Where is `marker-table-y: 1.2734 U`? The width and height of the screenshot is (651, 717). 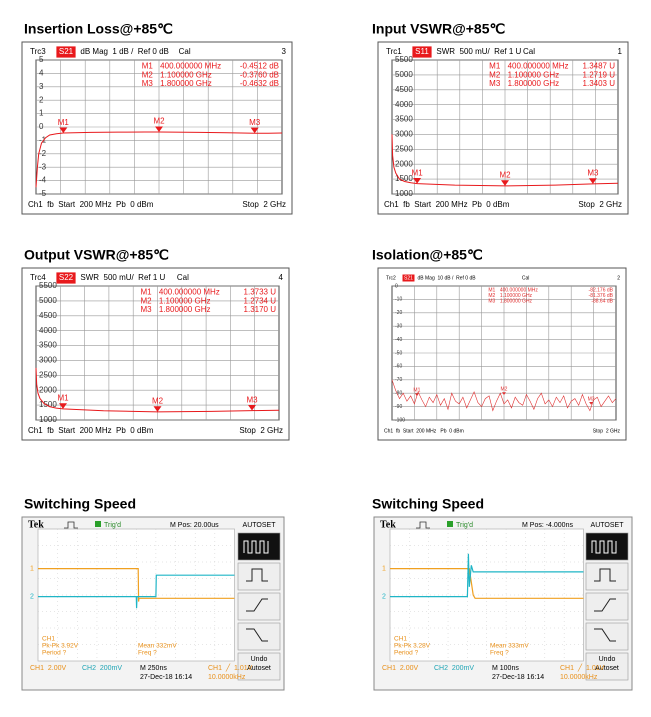
marker-table-y: 1.2734 U is located at coordinates (260, 300).